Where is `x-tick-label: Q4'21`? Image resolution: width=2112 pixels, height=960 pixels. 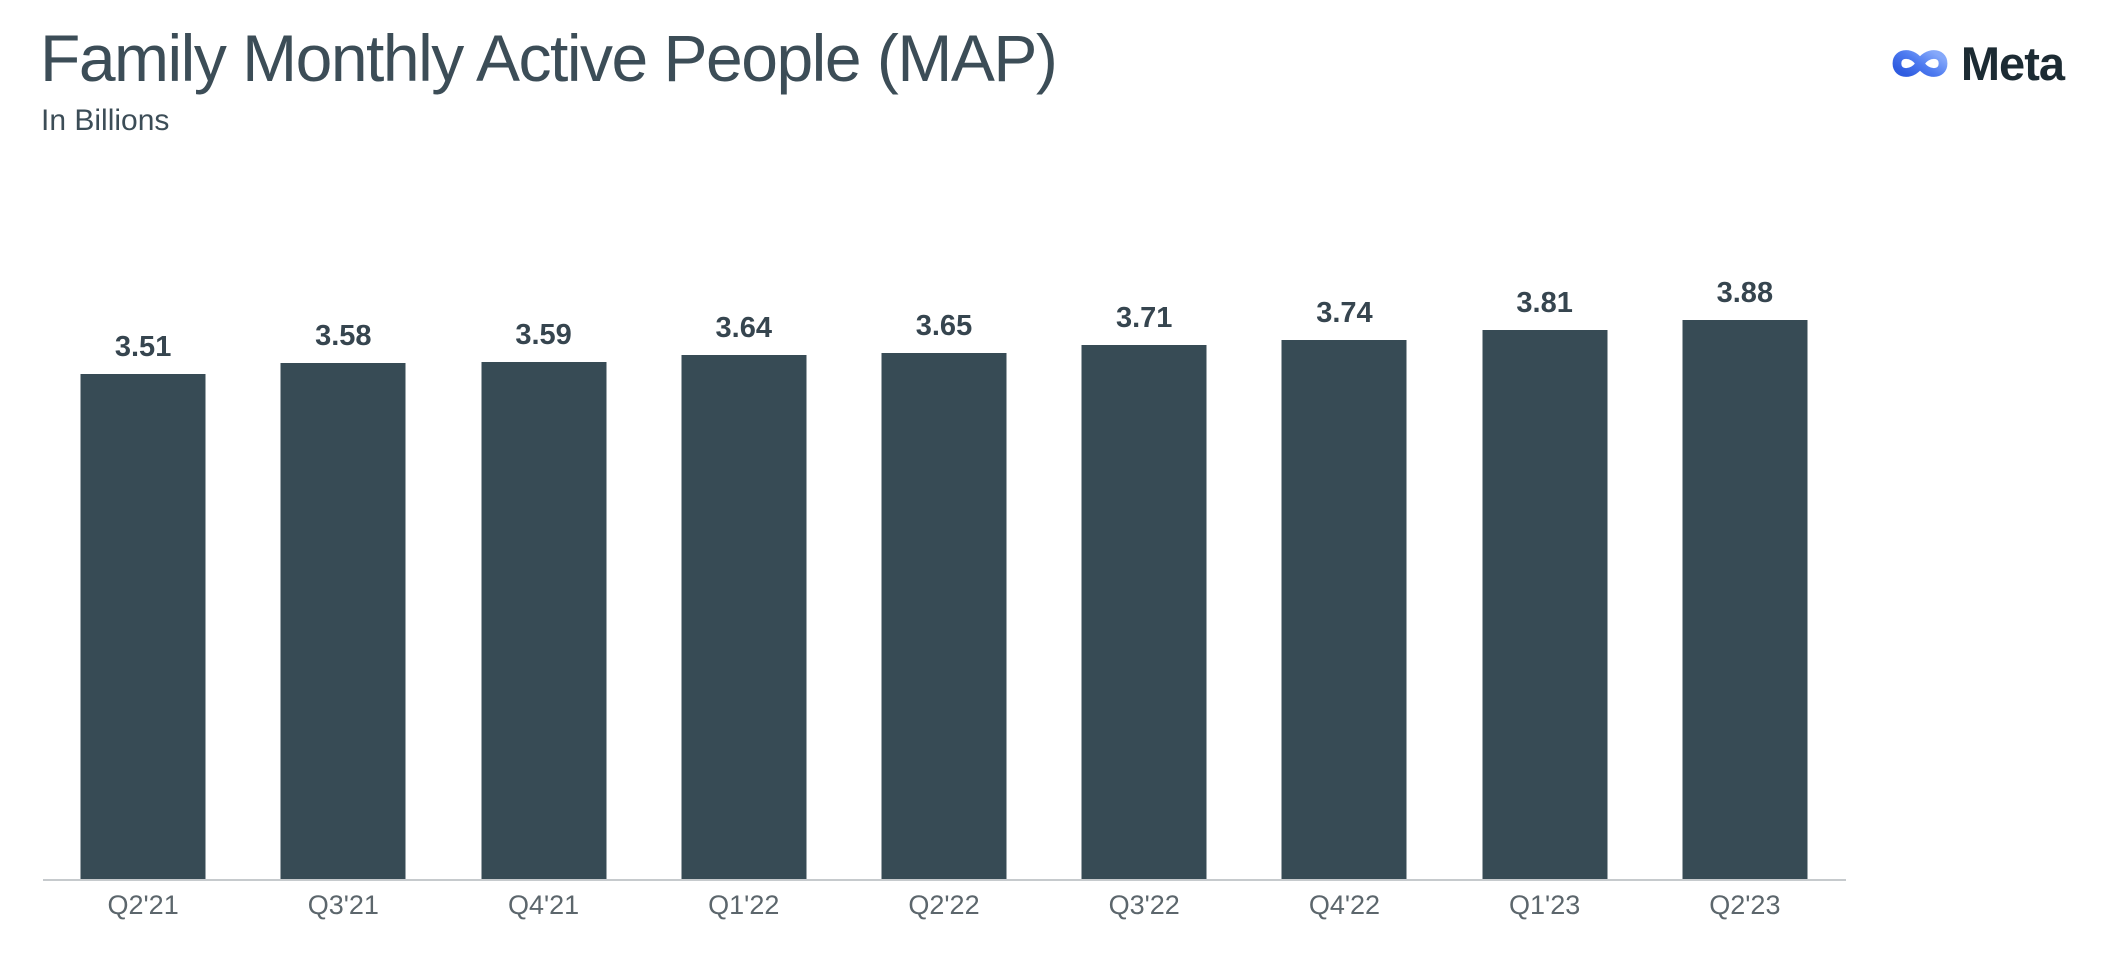
x-tick-label: Q4'21 is located at coordinates (543, 905).